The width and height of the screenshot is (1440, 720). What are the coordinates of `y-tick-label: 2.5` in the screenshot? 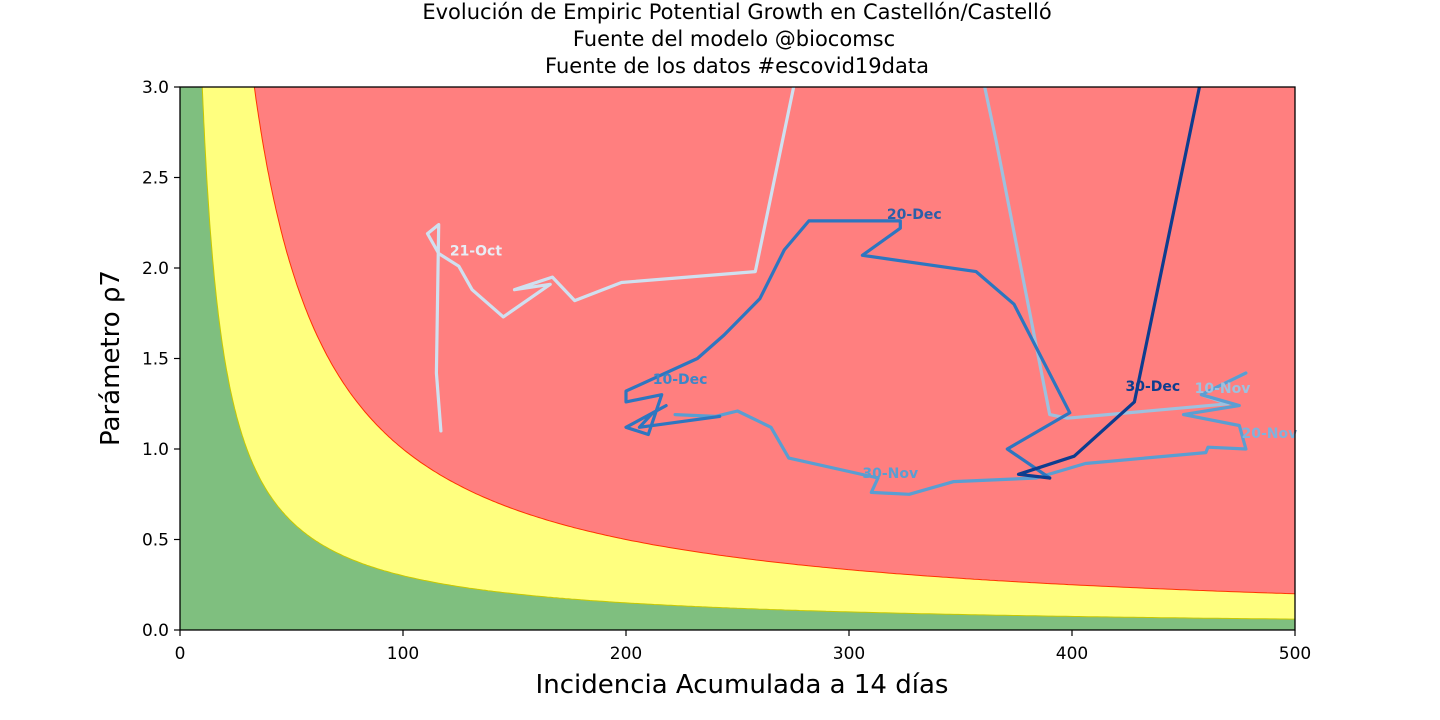 It's located at (155, 179).